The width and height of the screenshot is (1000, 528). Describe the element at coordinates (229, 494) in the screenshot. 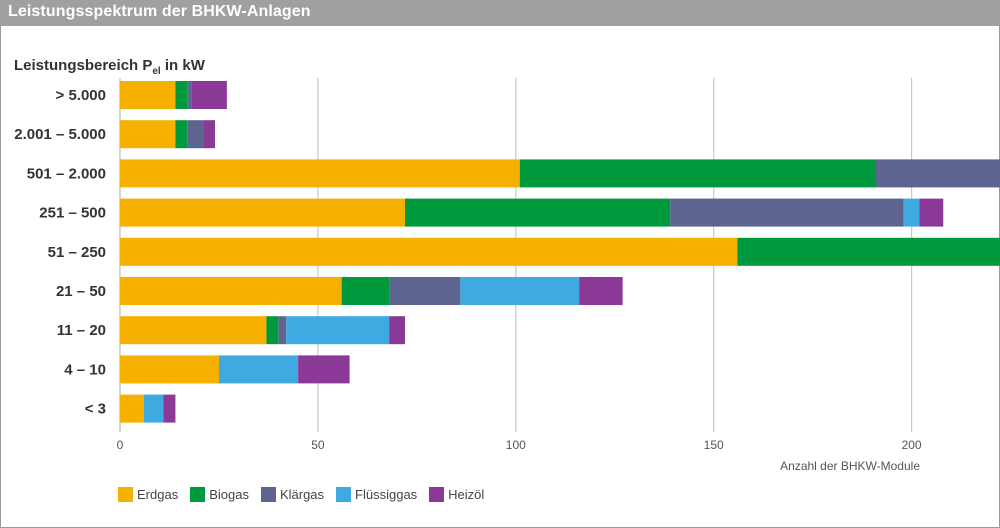

I see `legend-label: Biogas` at that location.